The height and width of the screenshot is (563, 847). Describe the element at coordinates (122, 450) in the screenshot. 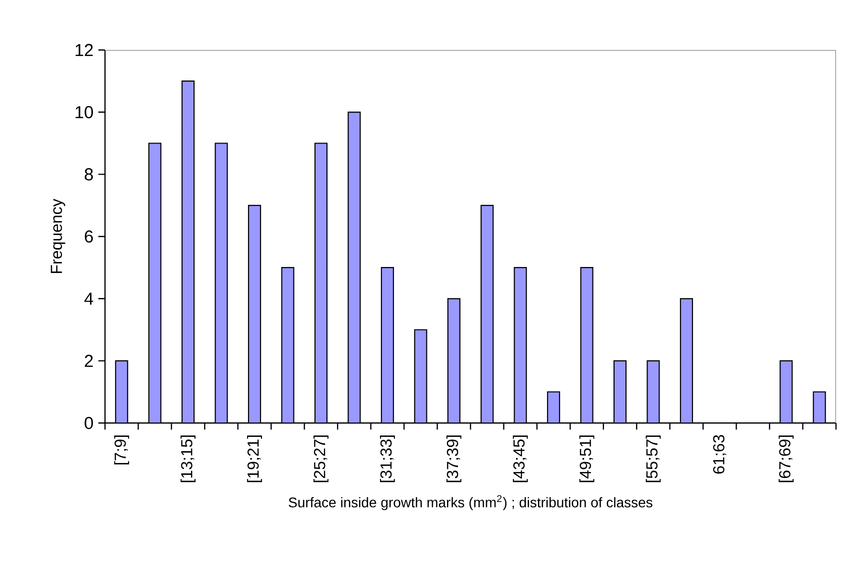

I see `x-tick-label: [7;9]` at that location.